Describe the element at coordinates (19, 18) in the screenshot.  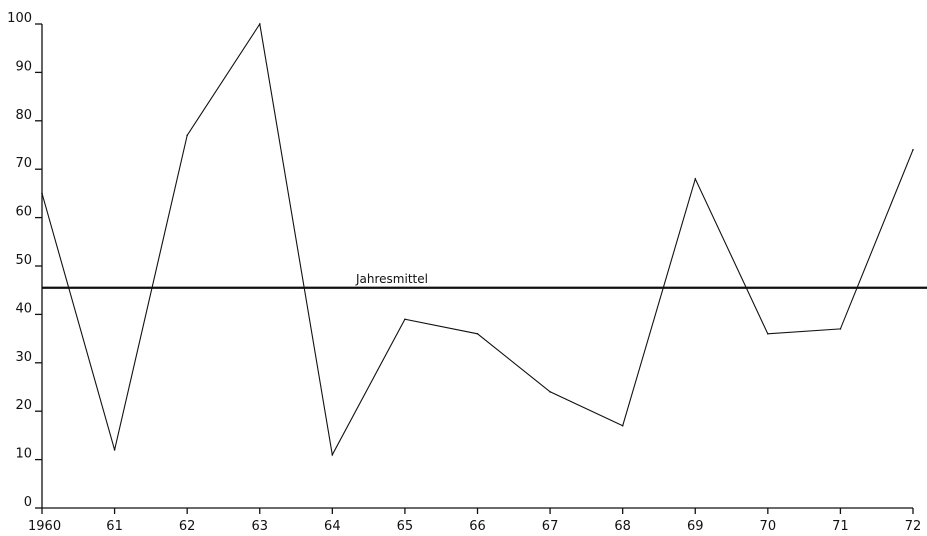
I see `y-tick-label: 100` at that location.